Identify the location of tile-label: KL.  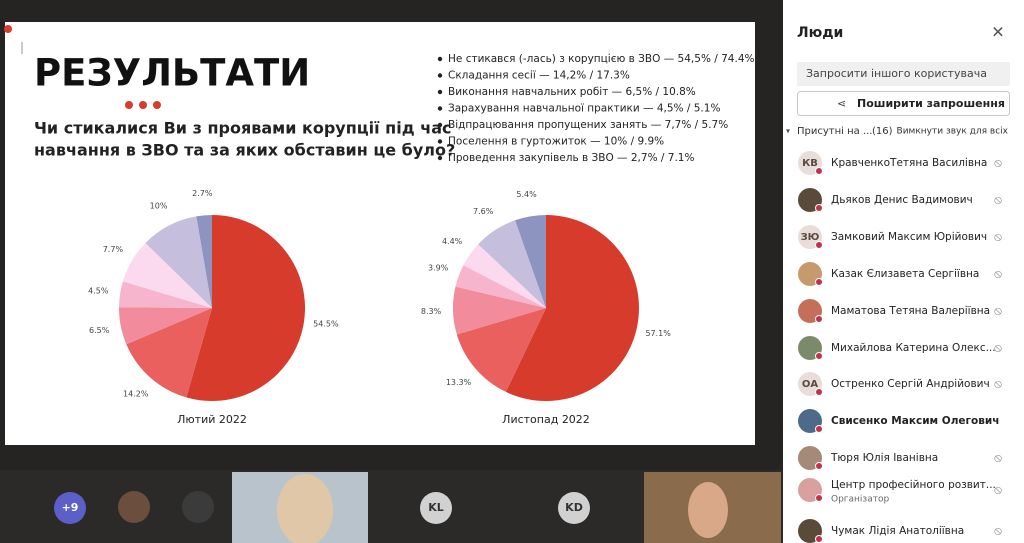
(436, 507).